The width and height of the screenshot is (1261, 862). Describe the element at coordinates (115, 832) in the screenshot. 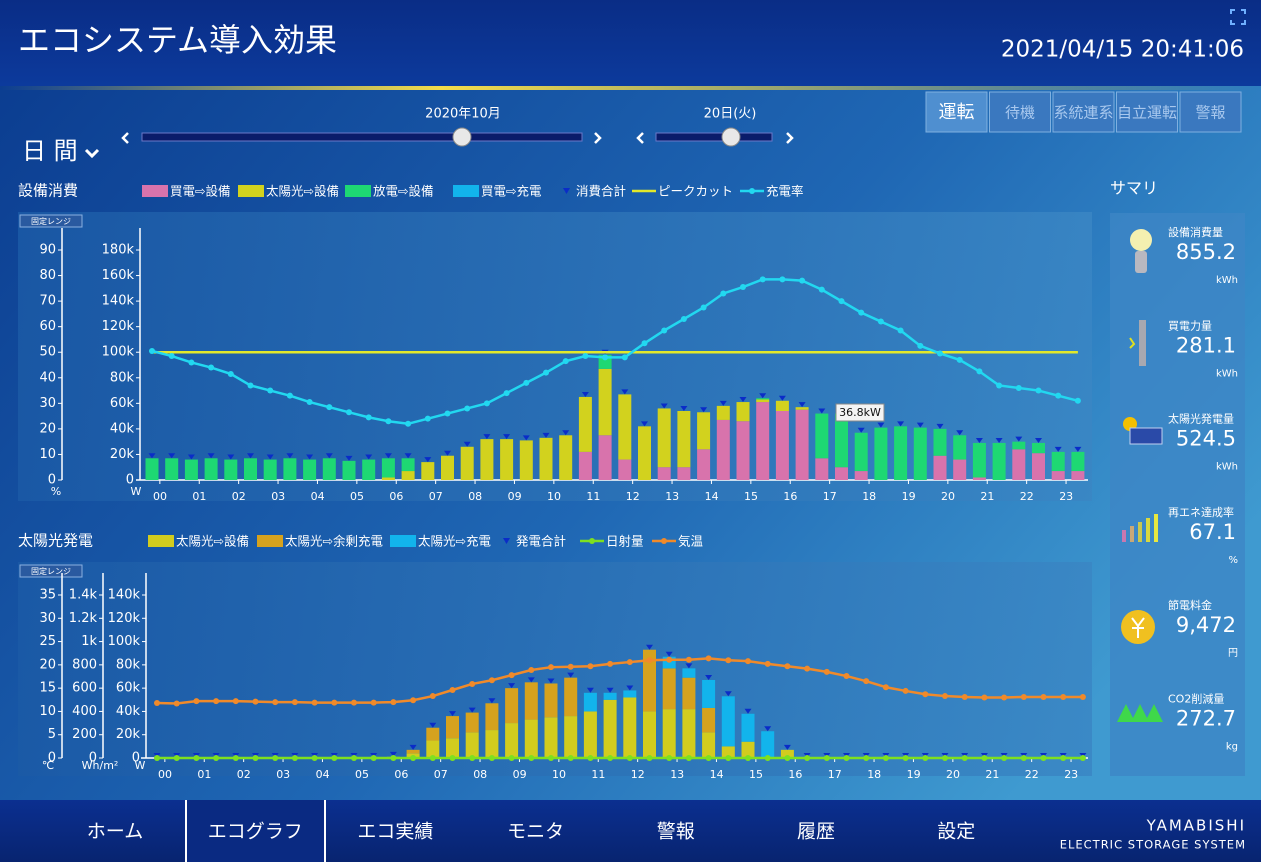

I see `nav-item: ホーム` at that location.